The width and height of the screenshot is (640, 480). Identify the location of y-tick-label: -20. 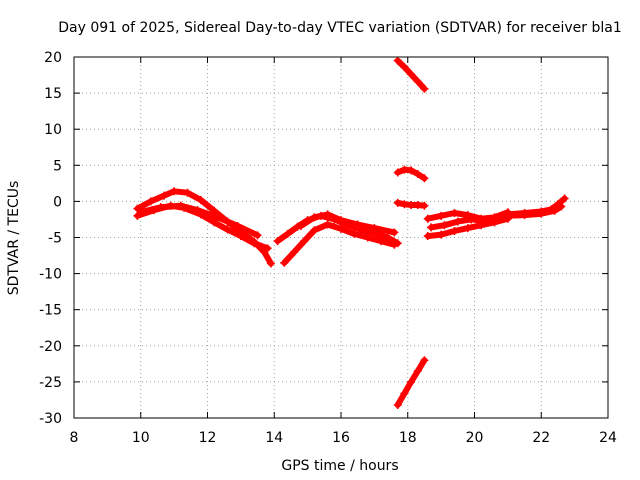
(50, 347).